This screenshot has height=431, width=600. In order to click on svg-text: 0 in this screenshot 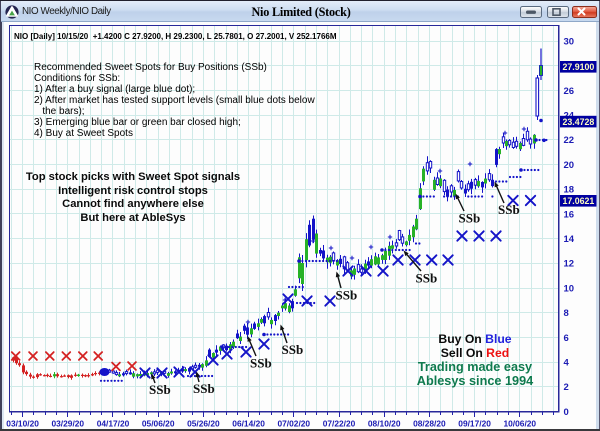, I will do `click(566, 412)`.